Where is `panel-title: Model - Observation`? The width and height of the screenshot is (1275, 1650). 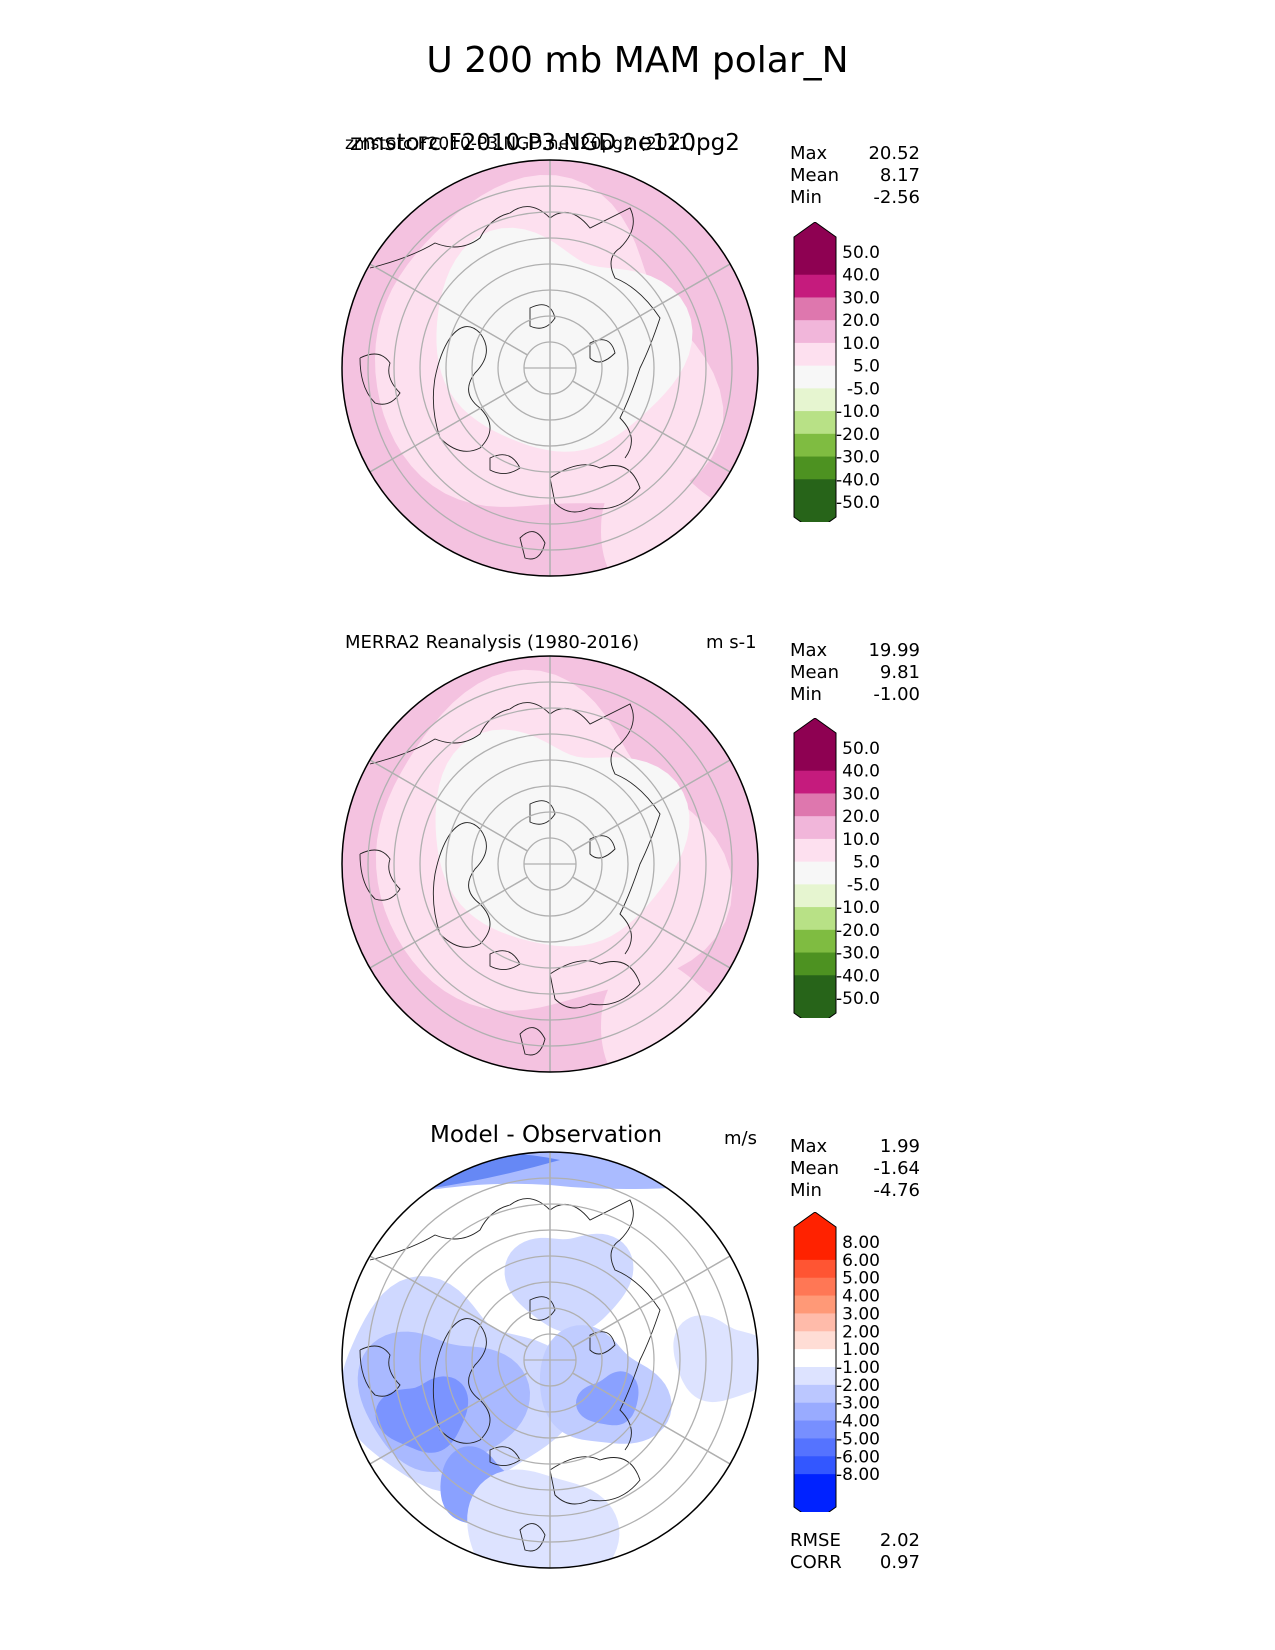 panel-title: Model - Observation is located at coordinates (546, 1135).